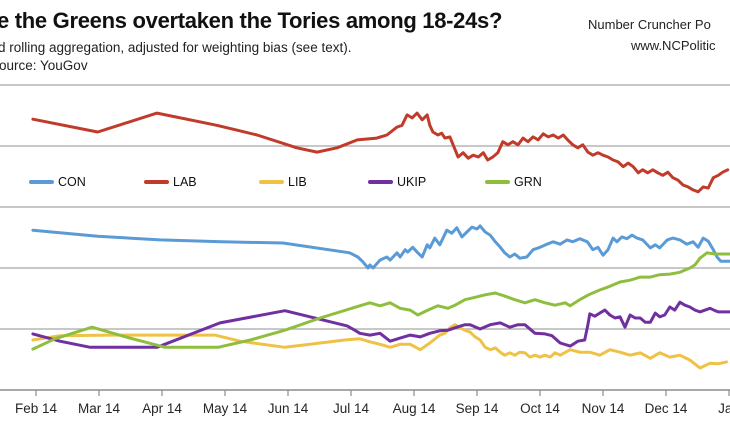 The height and width of the screenshot is (430, 730). What do you see at coordinates (225, 408) in the screenshot?
I see `x-axis-label: May 14` at bounding box center [225, 408].